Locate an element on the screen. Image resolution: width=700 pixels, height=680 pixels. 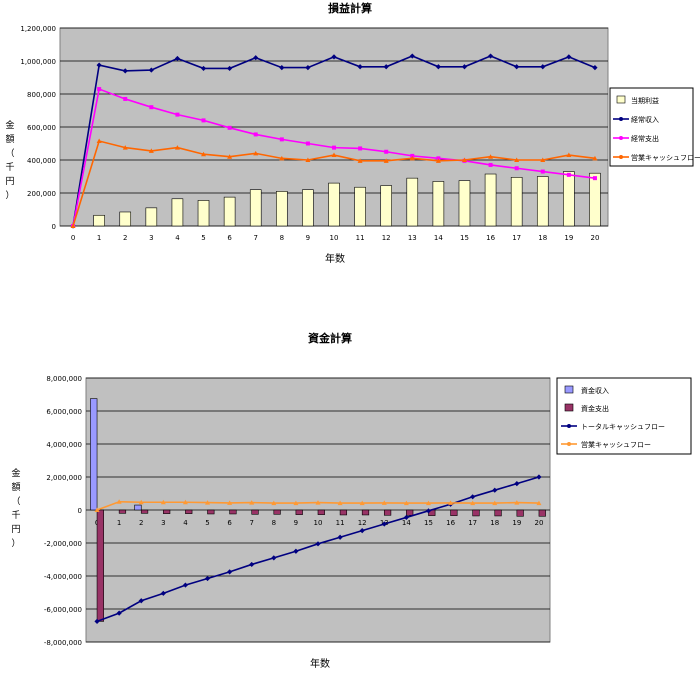
chart2-title: 資金計算 is located at coordinates (330, 338).